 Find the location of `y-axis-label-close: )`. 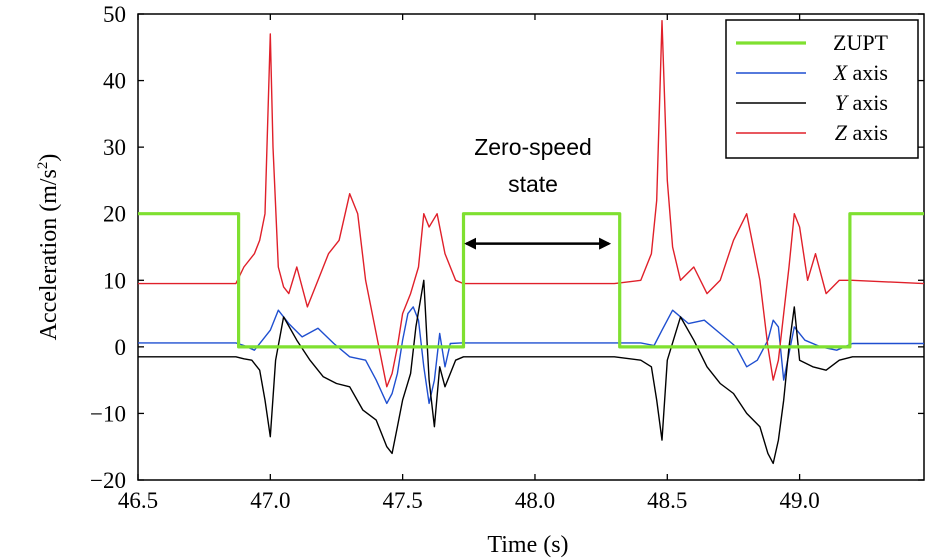

y-axis-label-close: ) is located at coordinates (49, 158).